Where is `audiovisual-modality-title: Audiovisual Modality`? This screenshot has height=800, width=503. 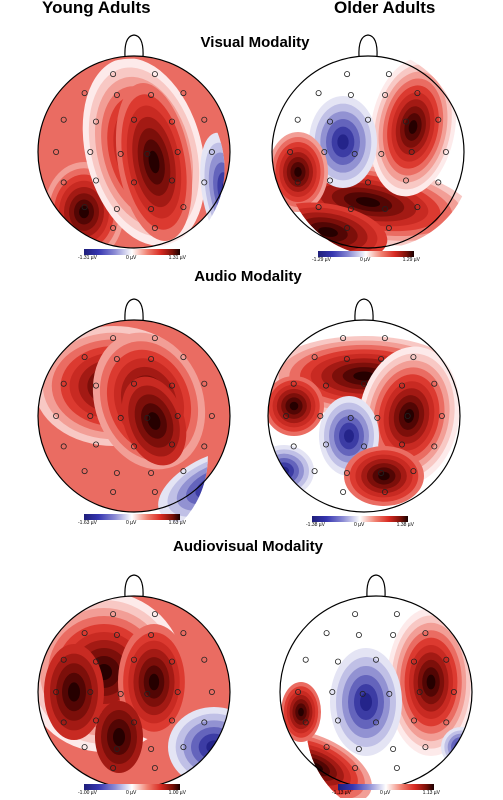 audiovisual-modality-title: Audiovisual Modality is located at coordinates (248, 546).